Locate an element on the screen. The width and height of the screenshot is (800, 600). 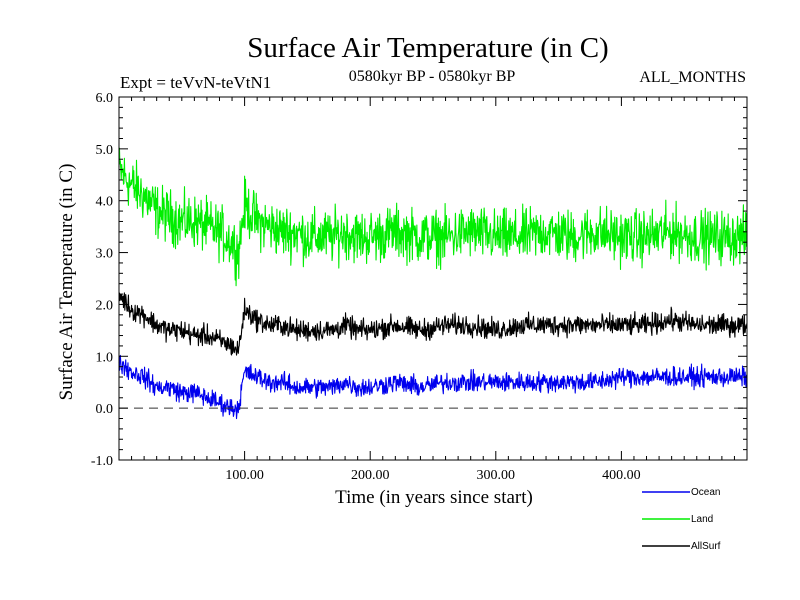
x-tick-label: 200.00 is located at coordinates (370, 475).